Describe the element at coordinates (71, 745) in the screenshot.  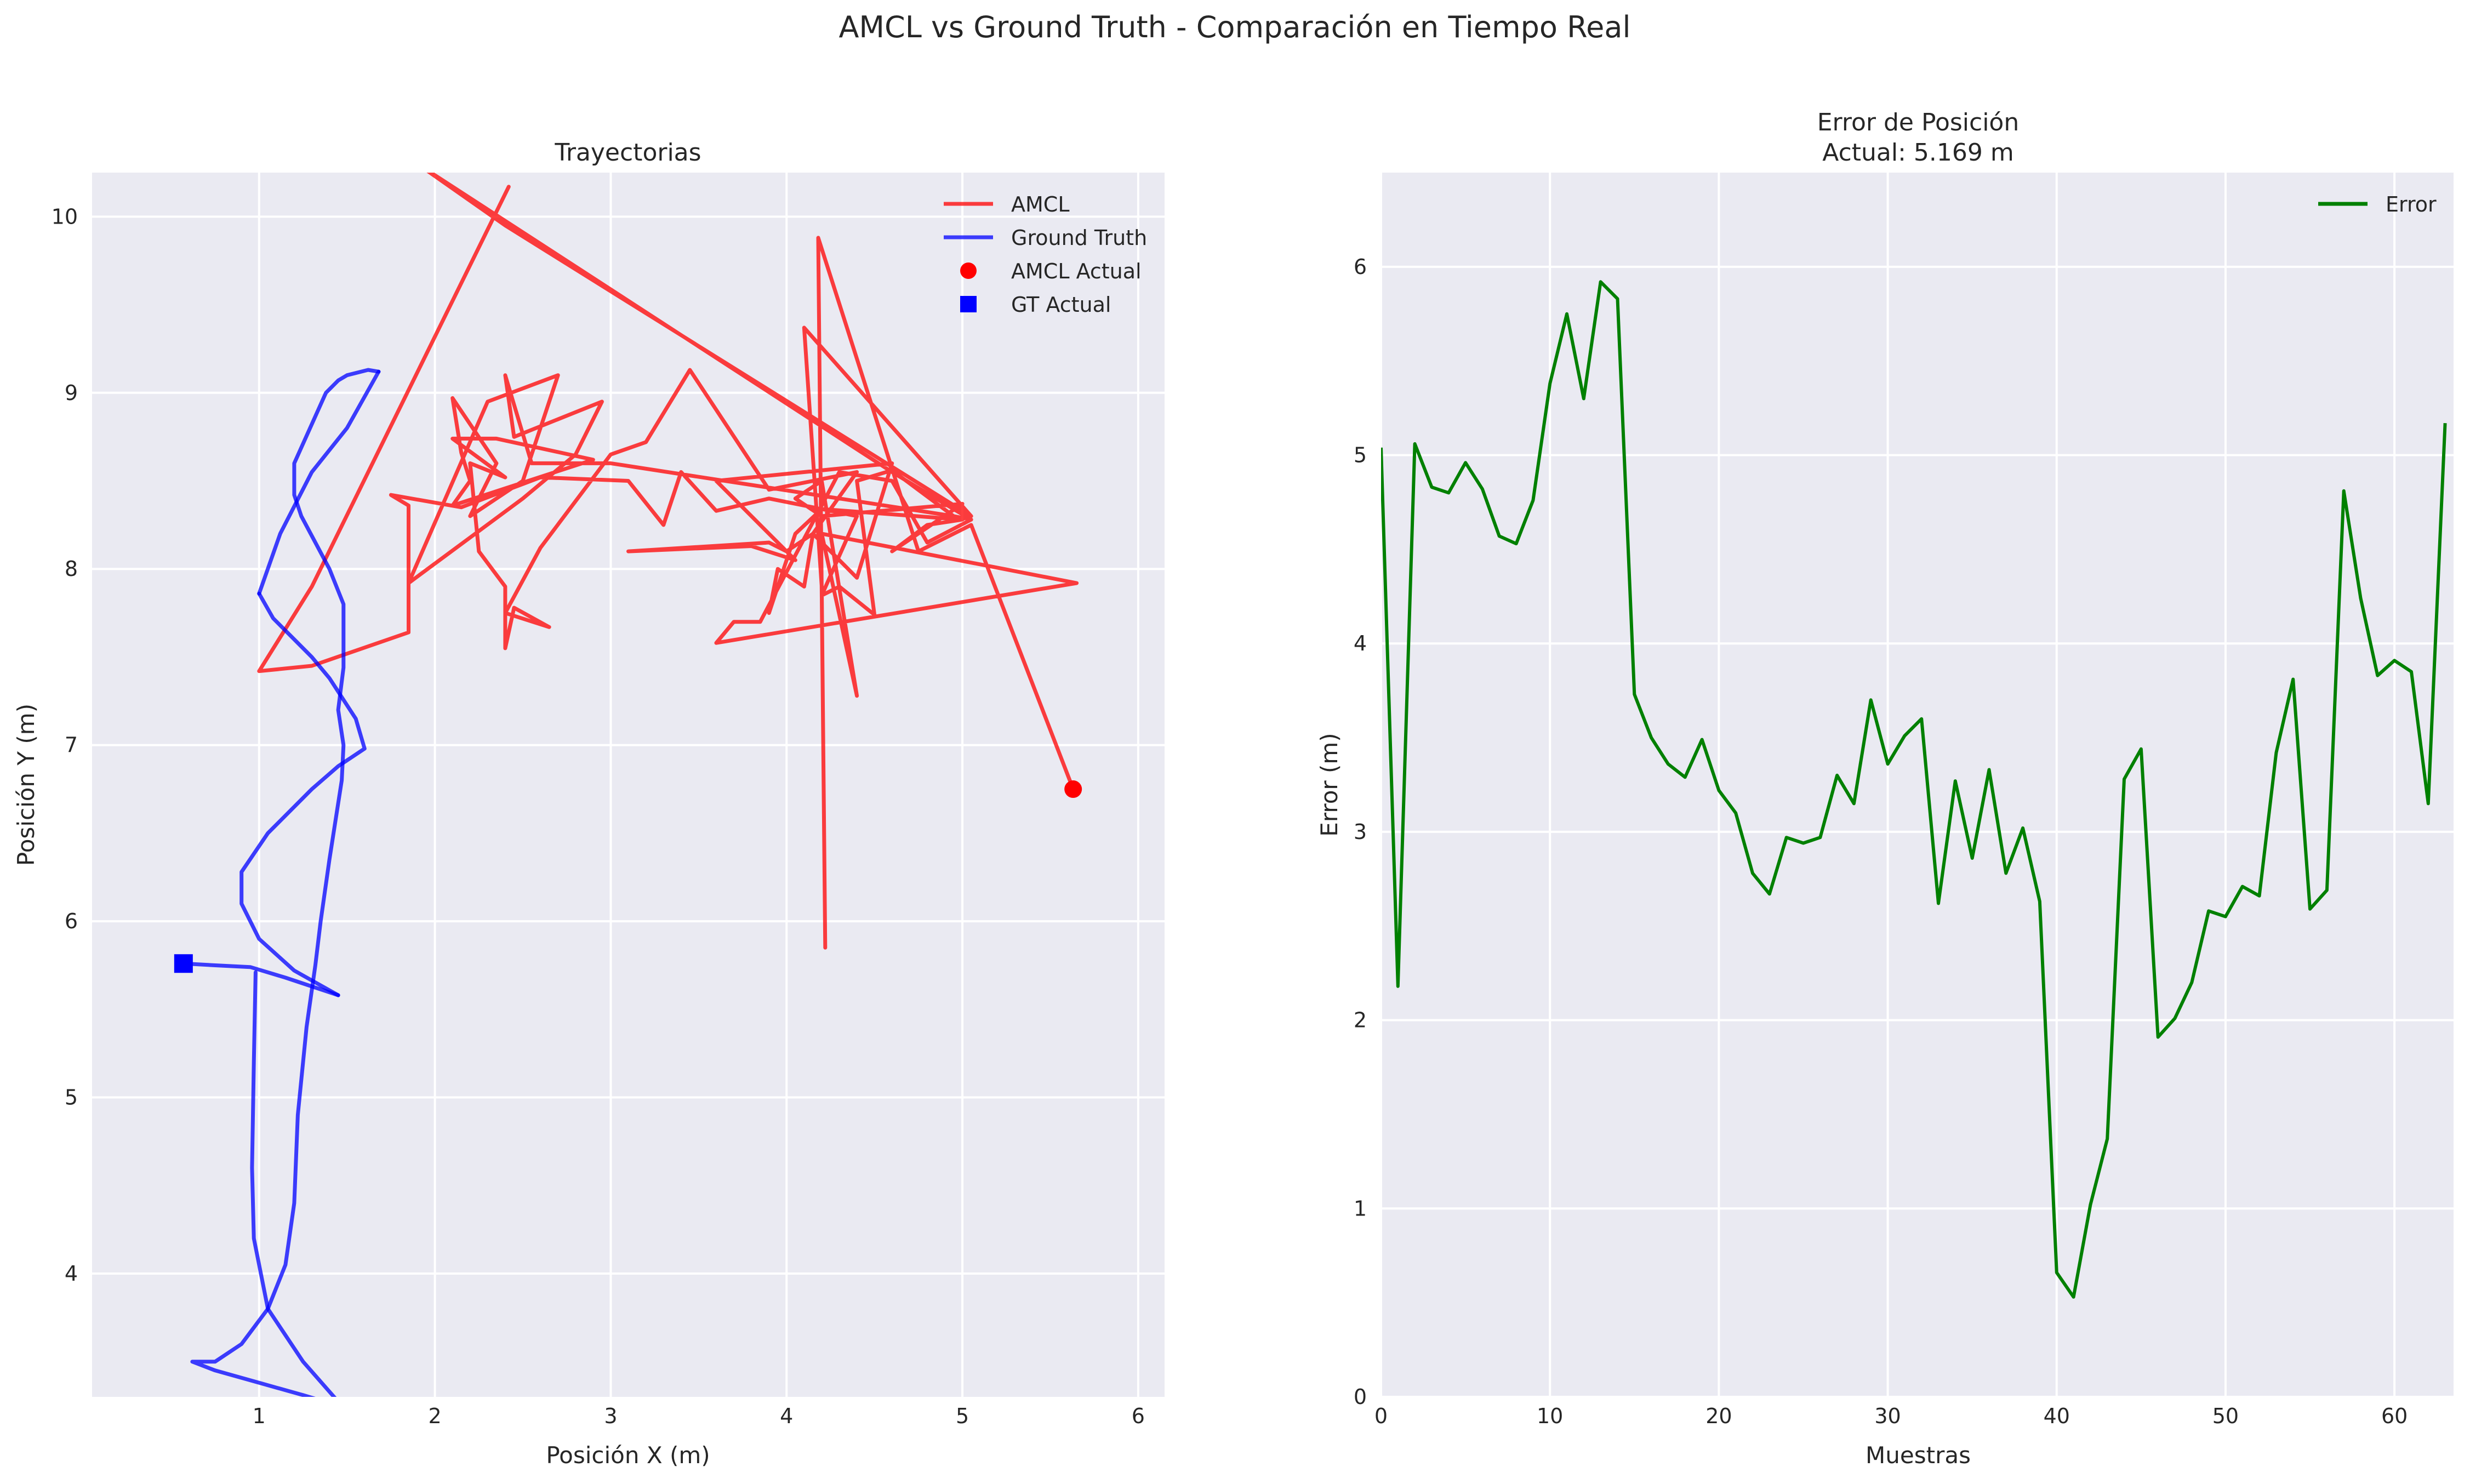
I see `trajectory-ytick-label: 7` at that location.